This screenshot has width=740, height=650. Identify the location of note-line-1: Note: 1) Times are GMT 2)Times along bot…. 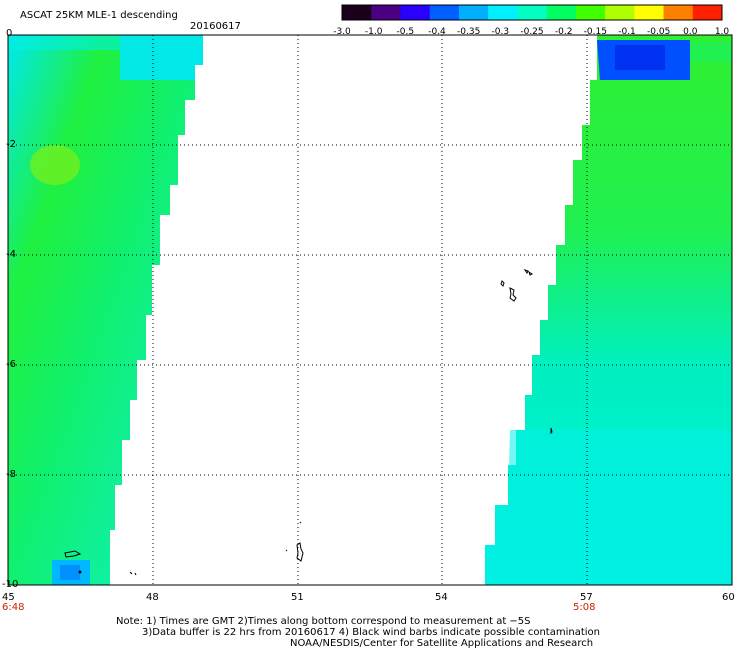
(323, 621).